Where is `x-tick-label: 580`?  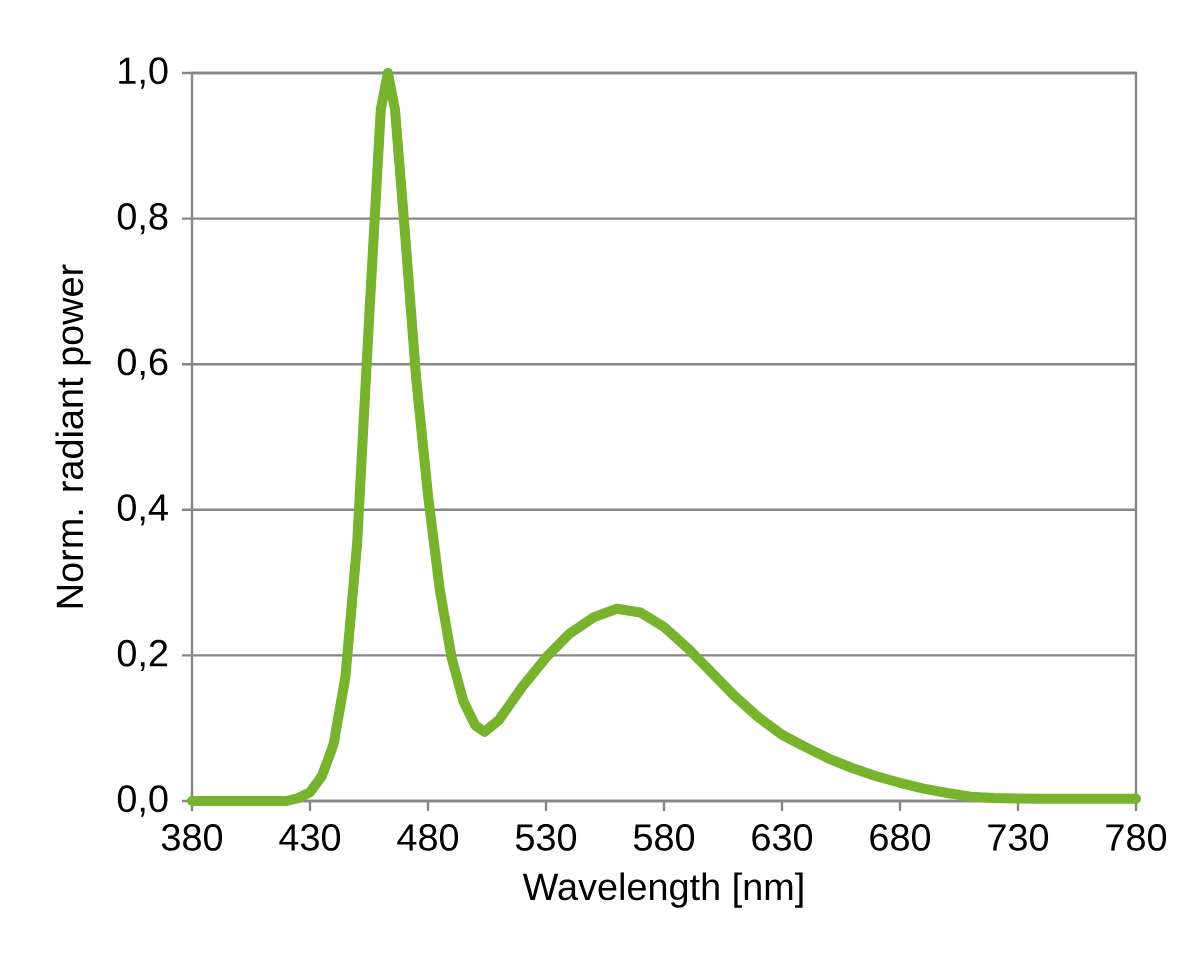
x-tick-label: 580 is located at coordinates (664, 837).